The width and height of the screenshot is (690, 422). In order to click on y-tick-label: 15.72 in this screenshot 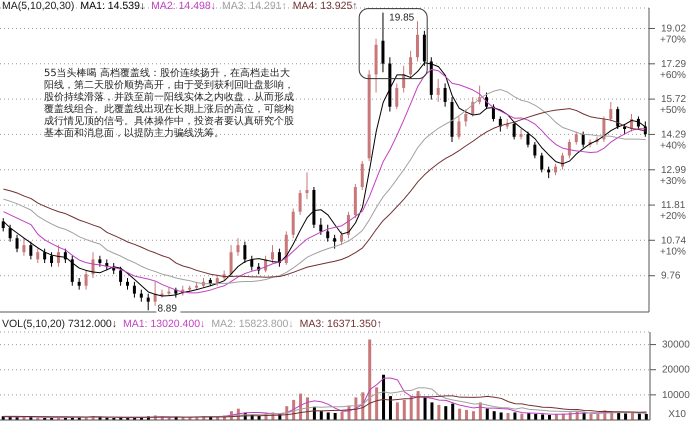, I will do `click(673, 100)`.